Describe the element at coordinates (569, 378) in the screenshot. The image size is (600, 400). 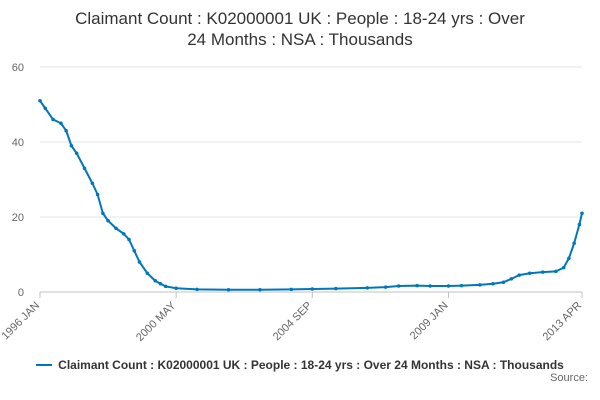
I see `credits: Source:` at that location.